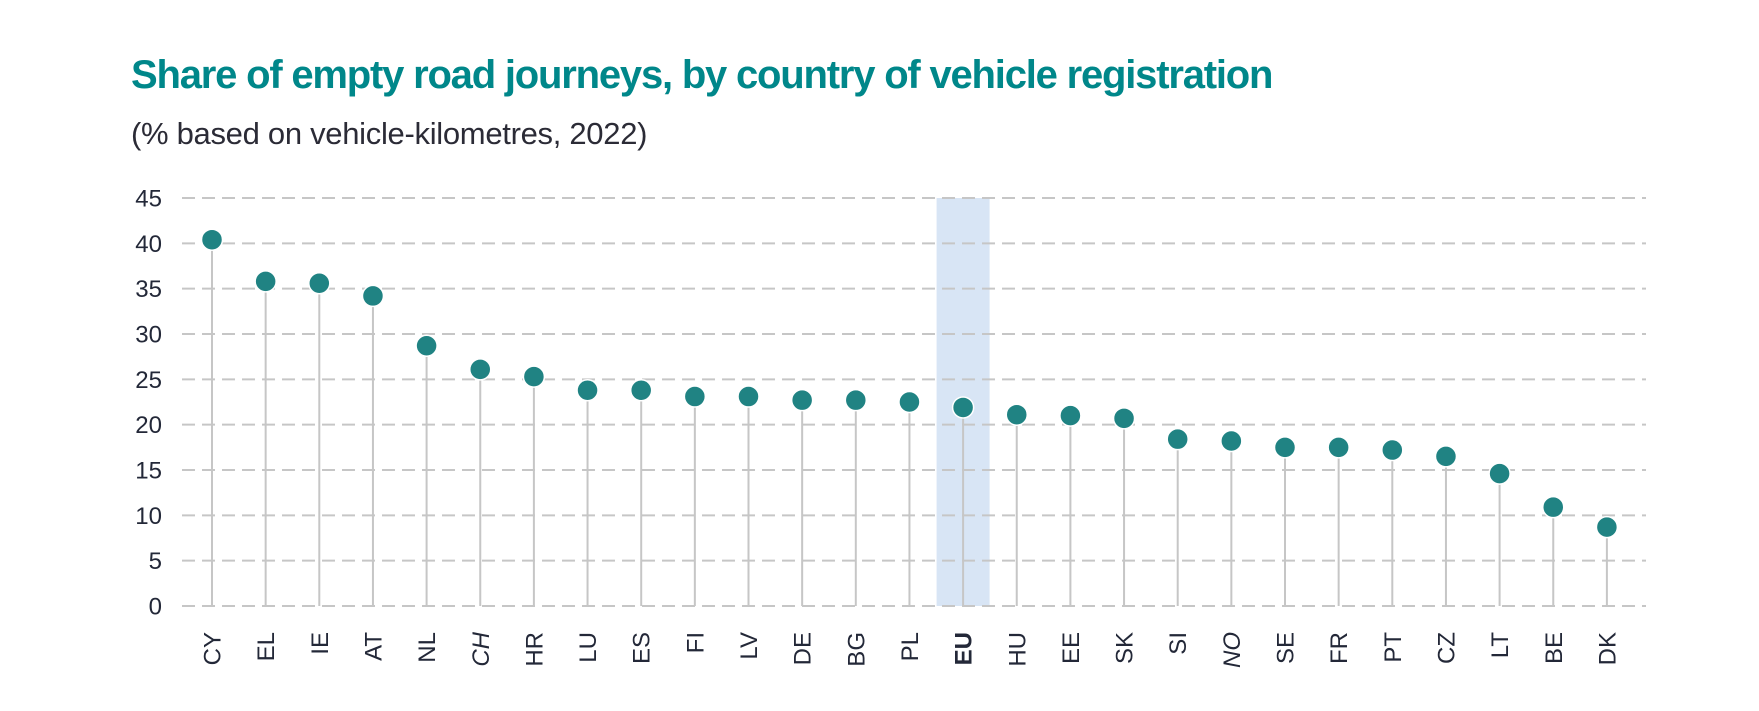 The image size is (1759, 711). Describe the element at coordinates (748, 396) in the screenshot. I see `data-point-lv` at that location.